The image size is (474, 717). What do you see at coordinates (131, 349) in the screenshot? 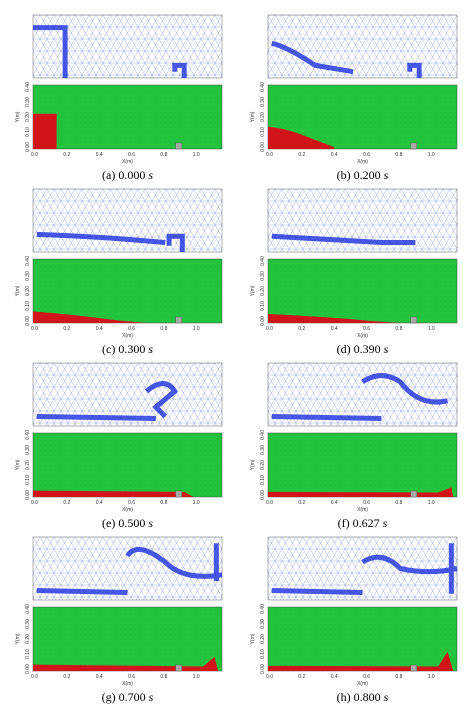
I see `caption-time: 0.300` at bounding box center [131, 349].